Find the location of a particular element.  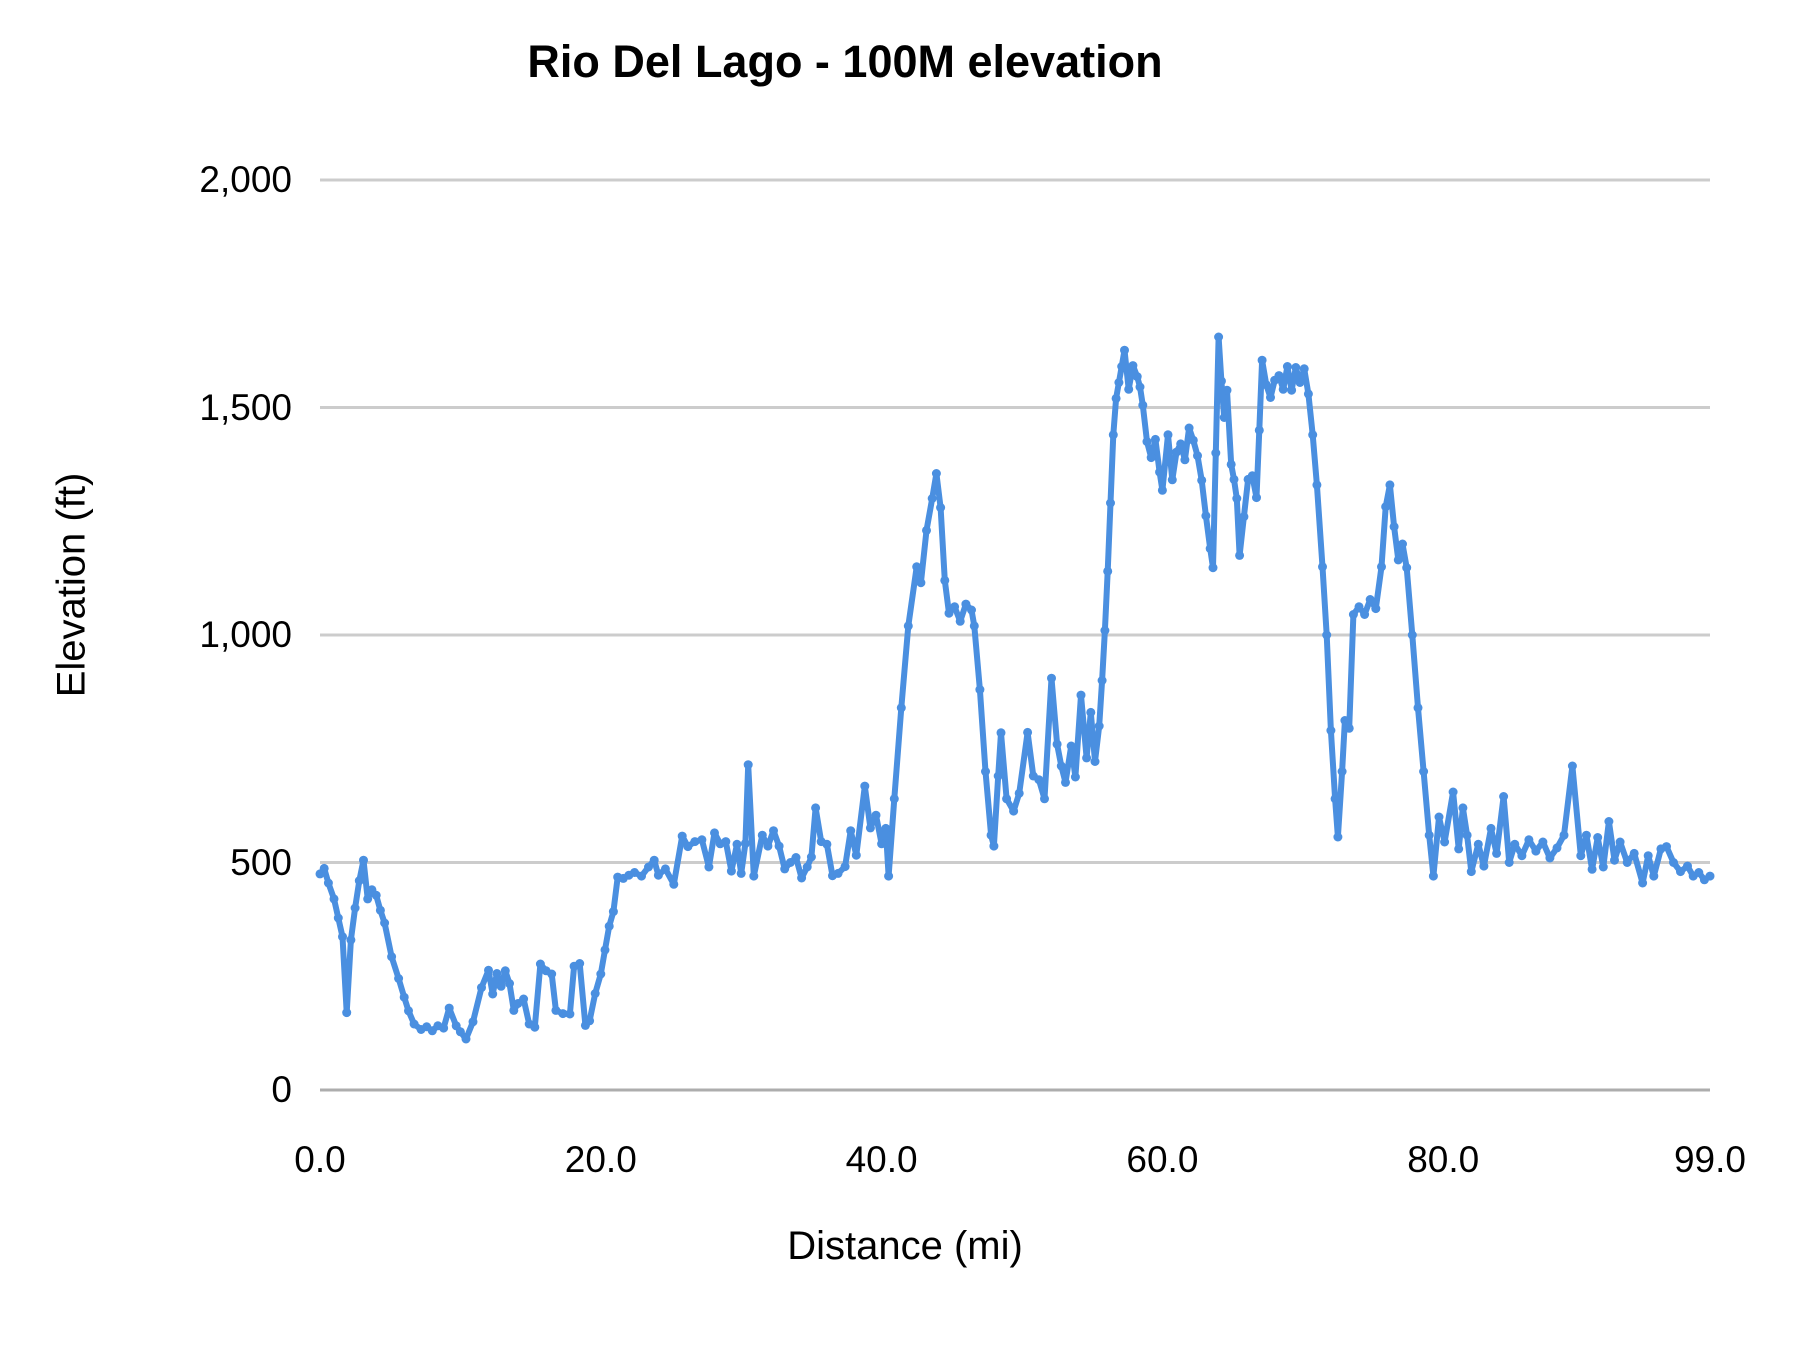

x-tick-label: 80.0 is located at coordinates (1443, 1159).